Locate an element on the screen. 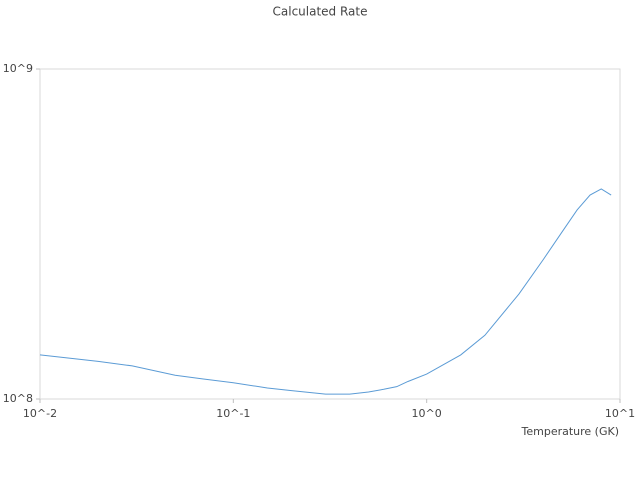  x-tick-label: 10^1 is located at coordinates (620, 413).